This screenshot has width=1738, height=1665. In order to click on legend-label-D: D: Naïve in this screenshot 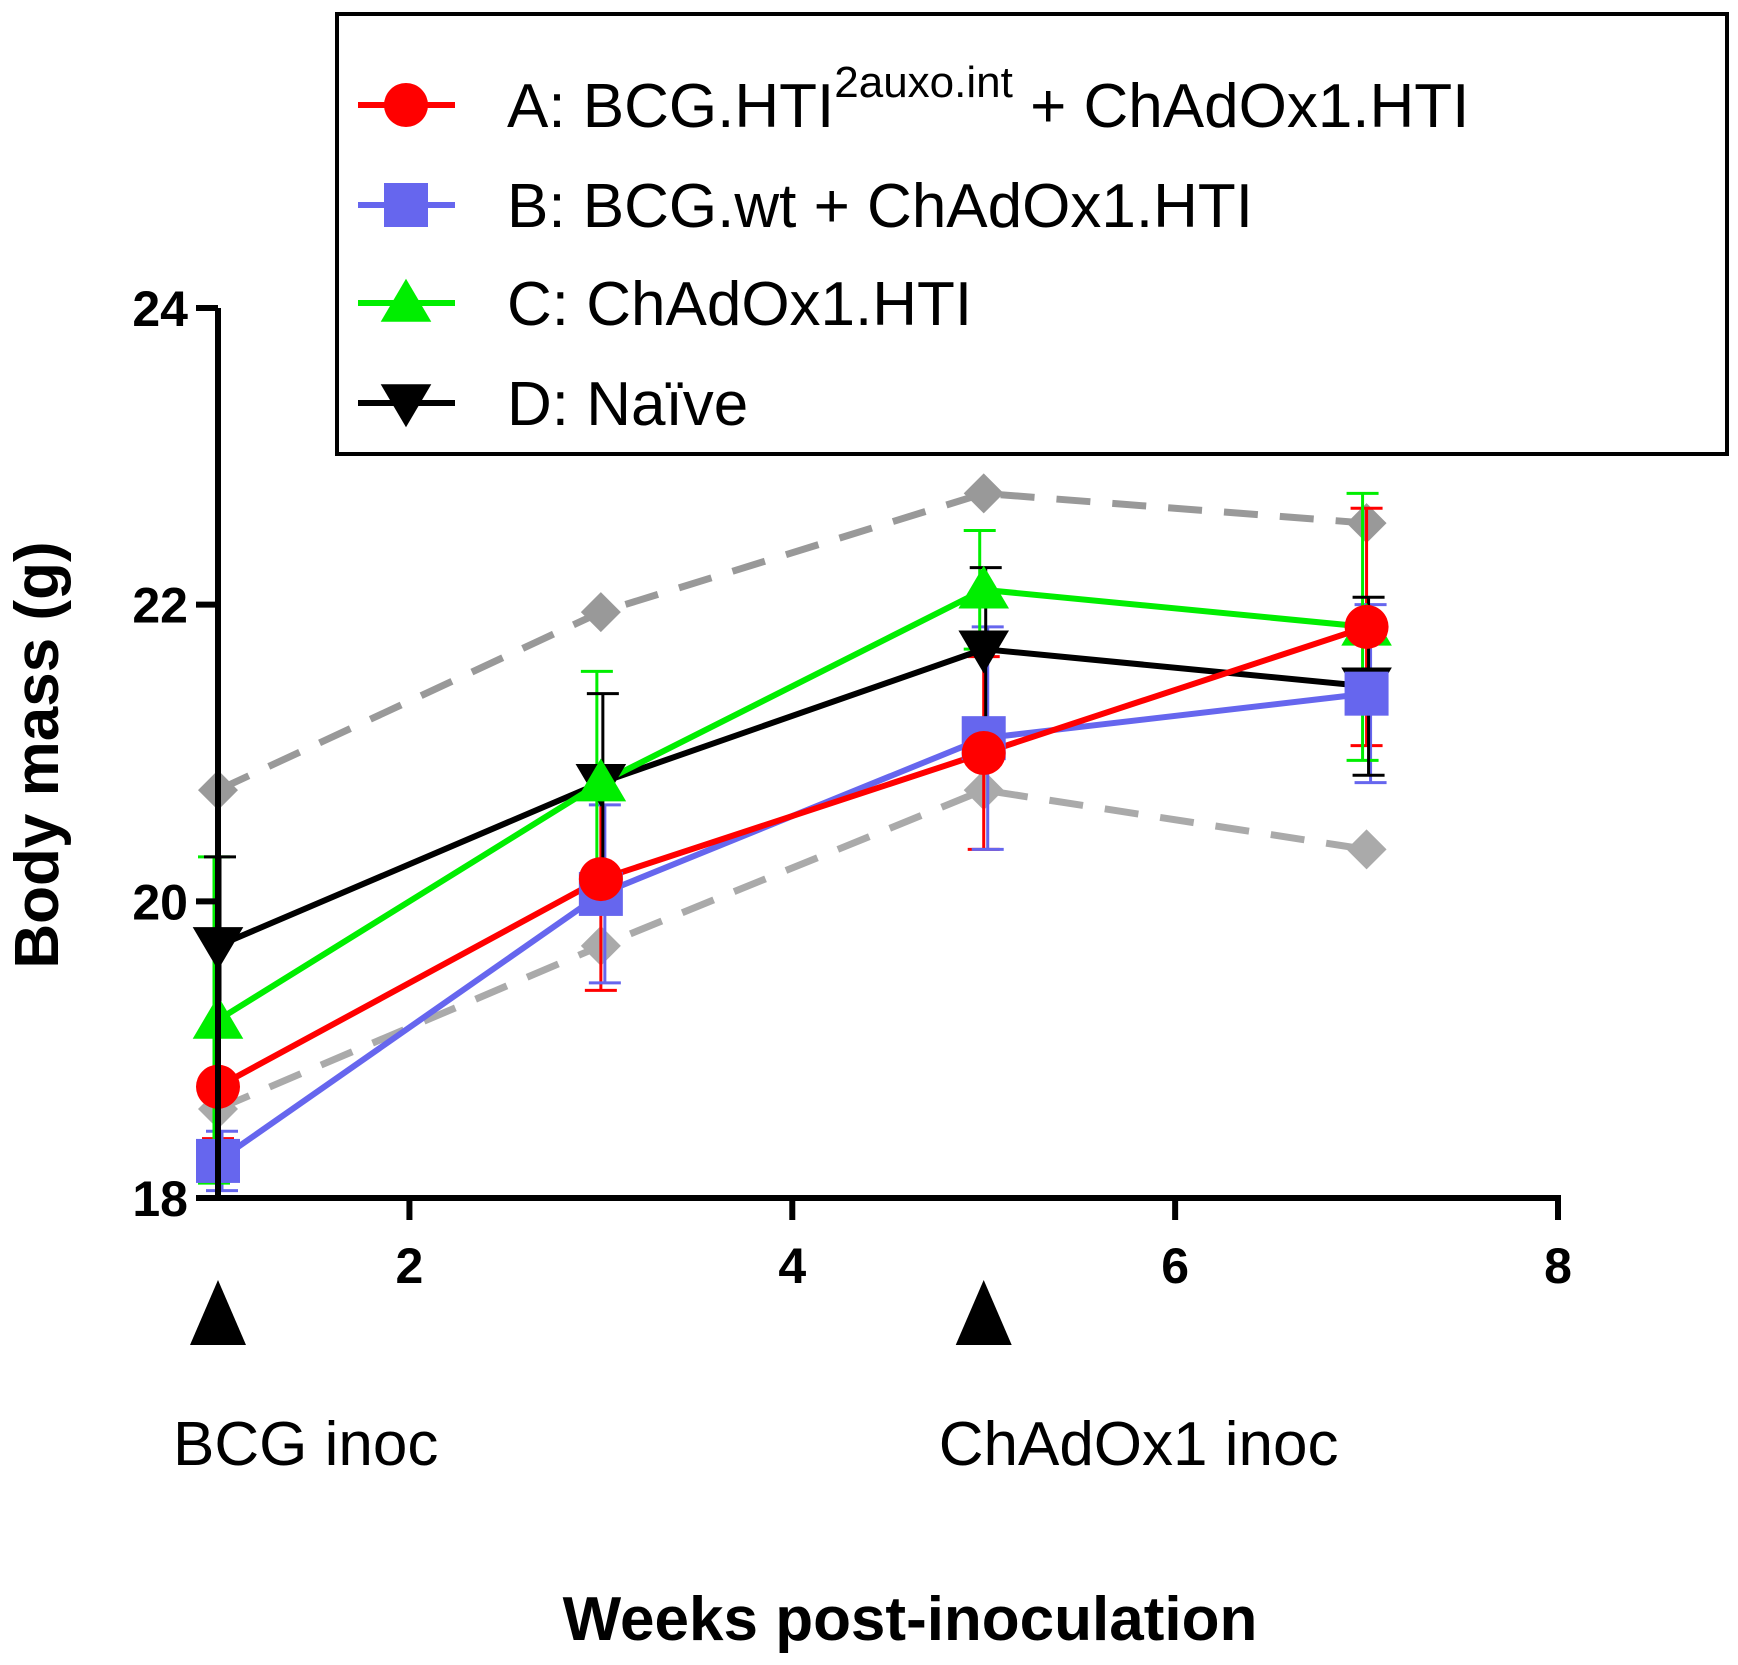, I will do `click(627, 404)`.